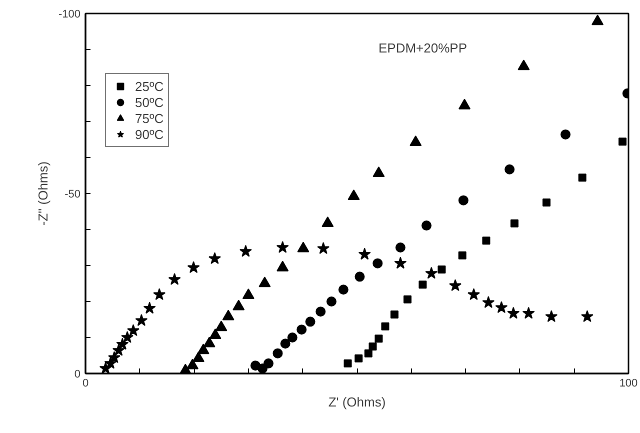 Image resolution: width=640 pixels, height=433 pixels. Describe the element at coordinates (149, 86) in the screenshot. I see `legend-label: 25ºC` at that location.